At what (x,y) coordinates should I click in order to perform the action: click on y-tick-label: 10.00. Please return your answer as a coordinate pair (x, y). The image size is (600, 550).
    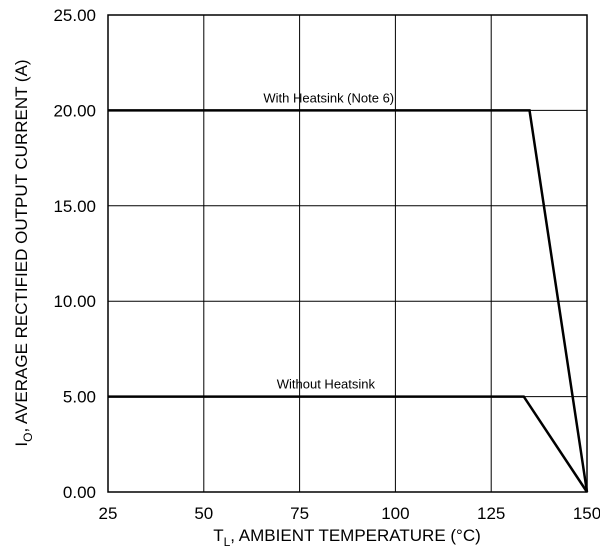
    Looking at the image, I should click on (74, 301).